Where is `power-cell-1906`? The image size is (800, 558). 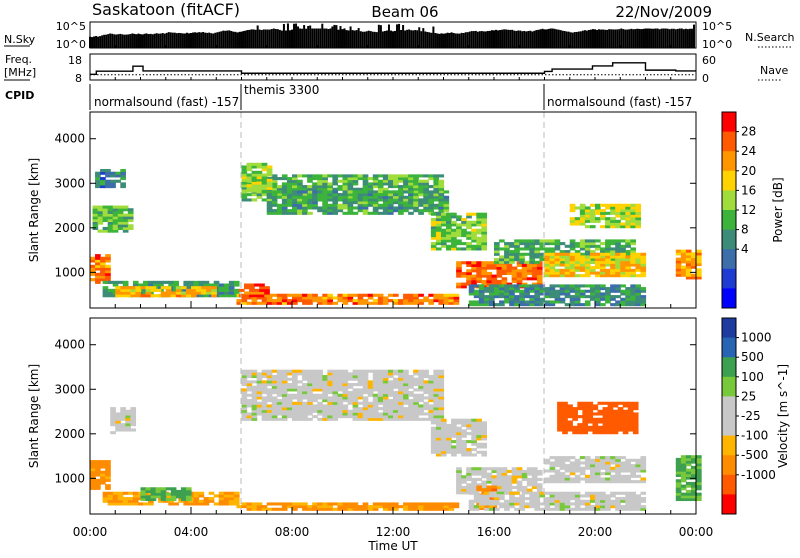
power-cell-1906 is located at coordinates (471, 286).